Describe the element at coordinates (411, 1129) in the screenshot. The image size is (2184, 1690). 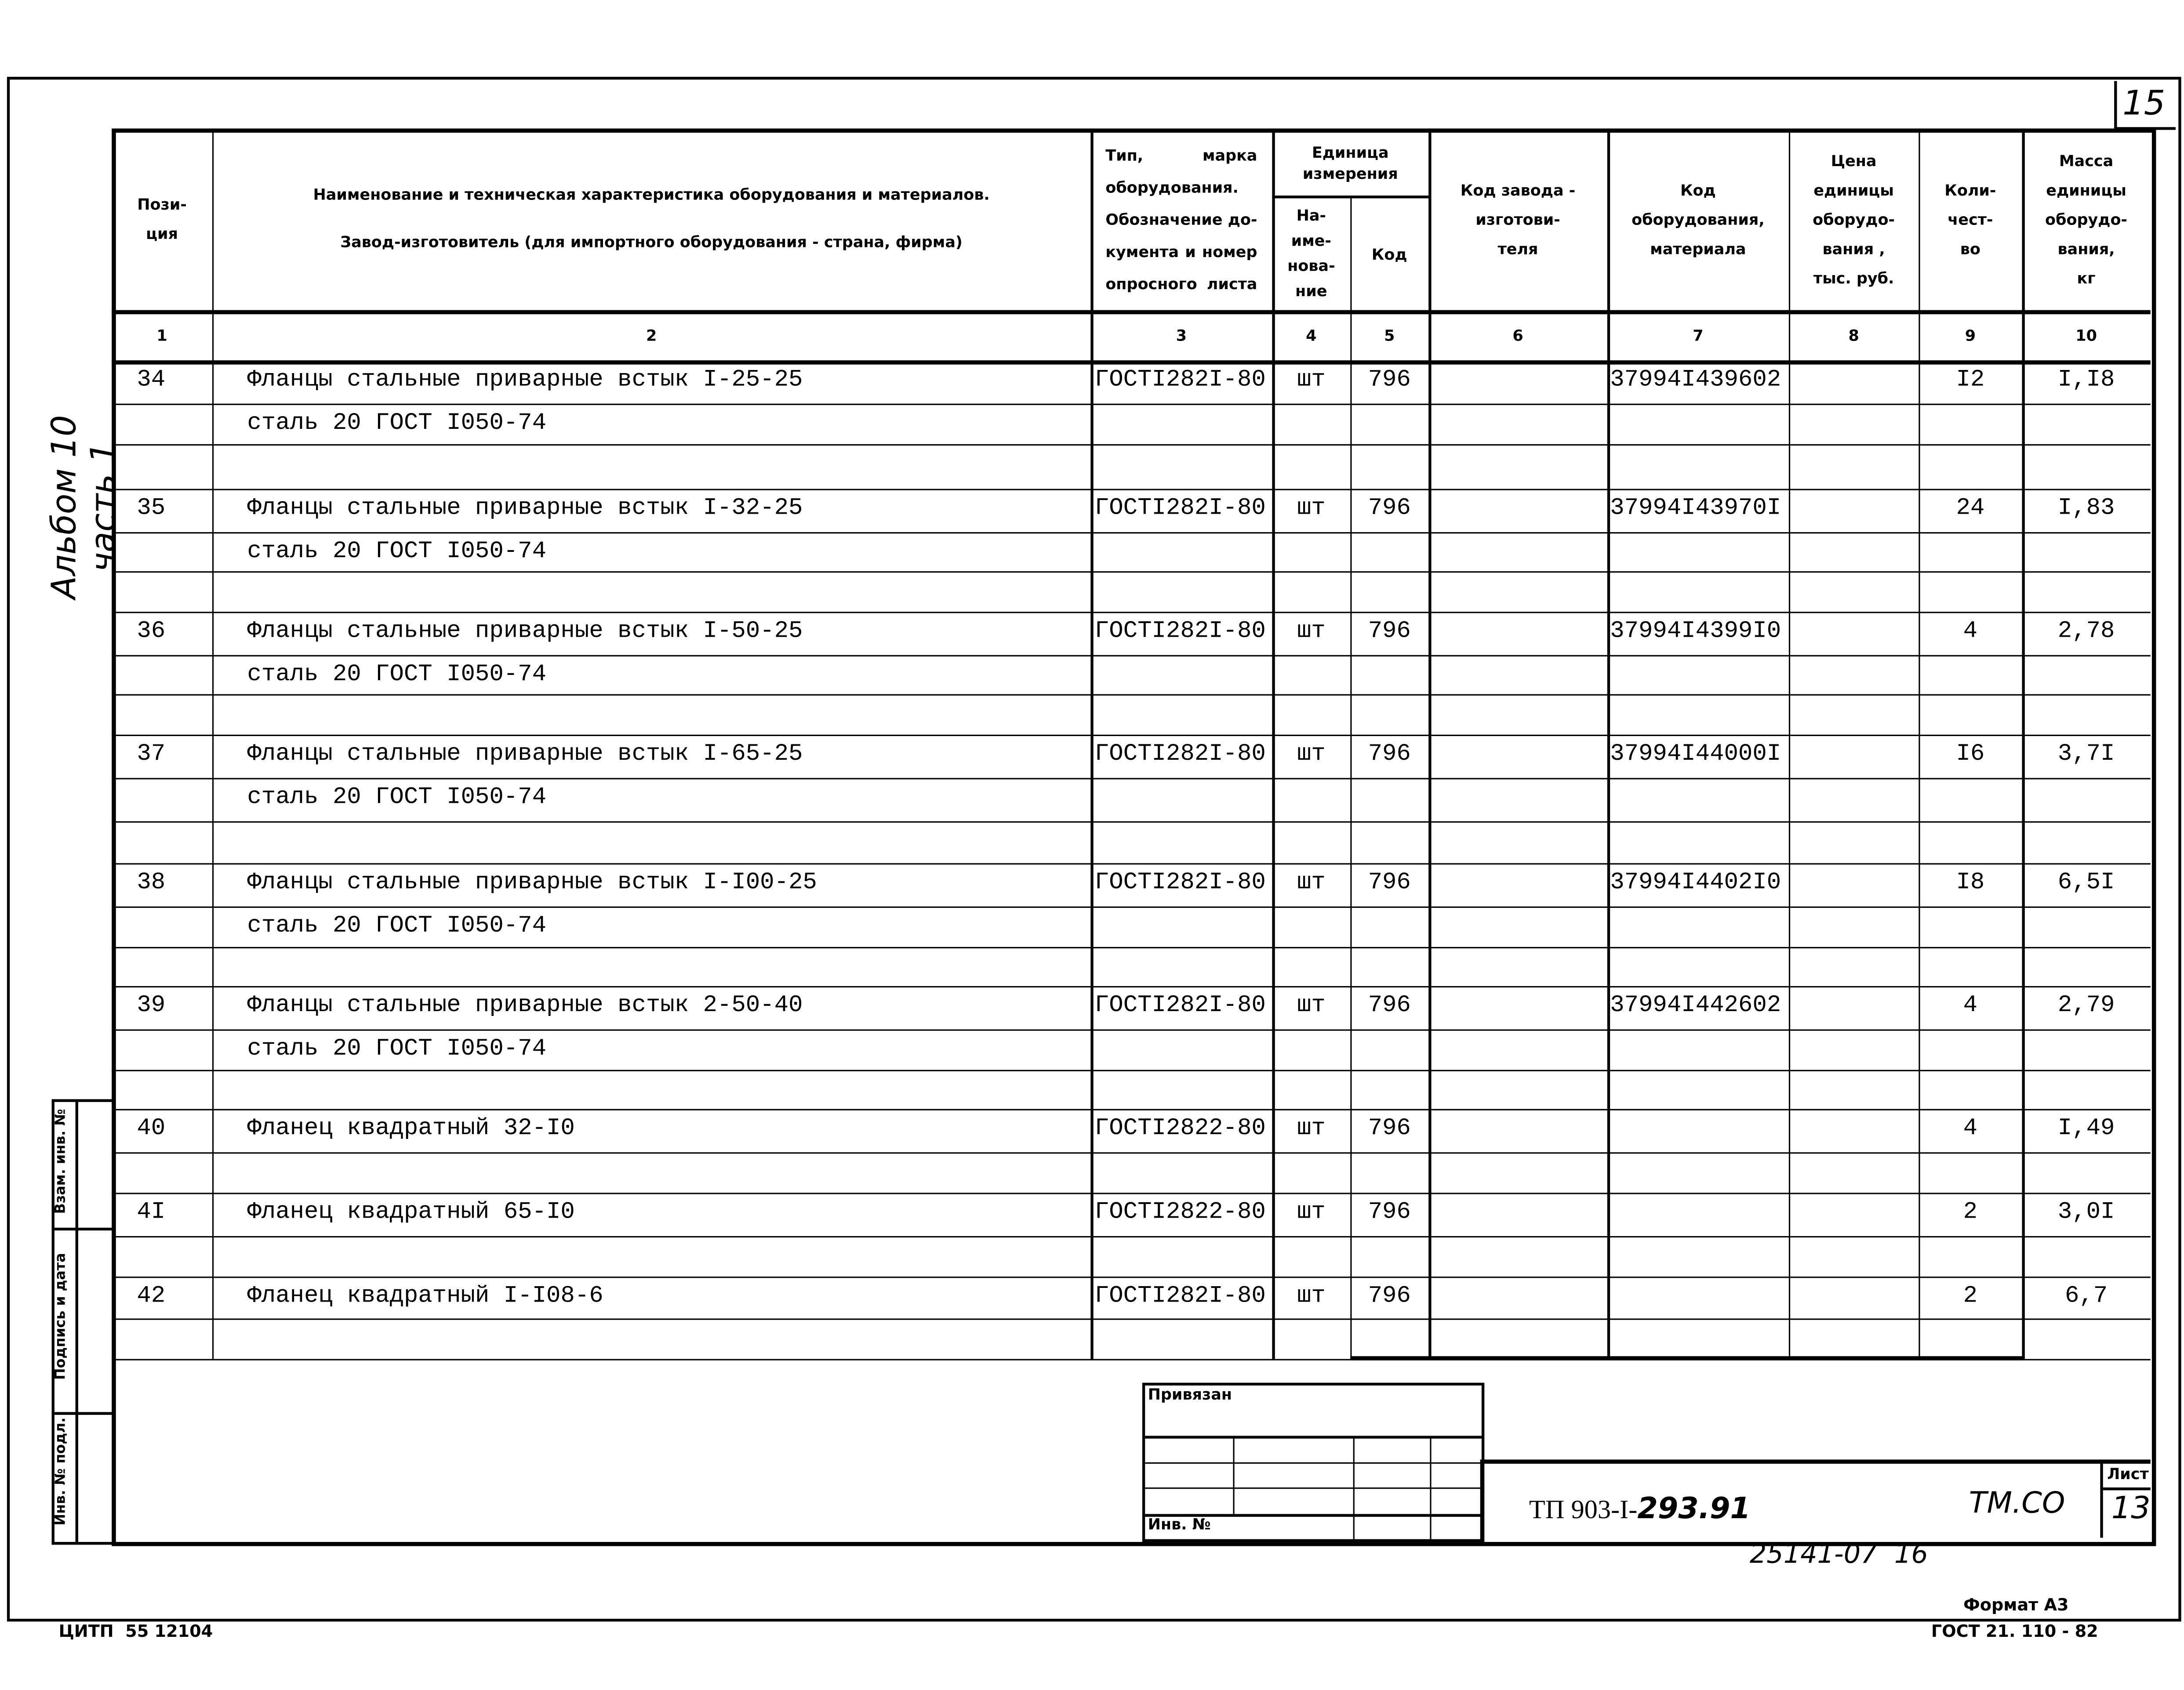
I see `cell-name: Фланец квадратный 32-I0` at that location.